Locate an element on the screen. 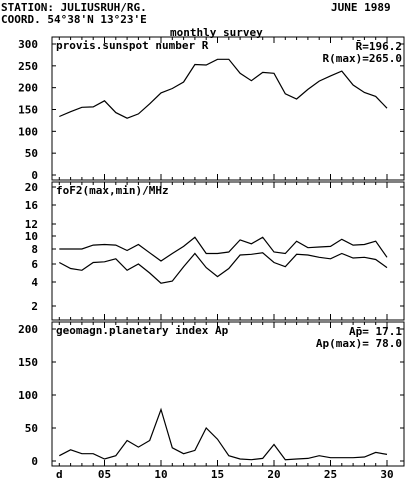 This screenshot has width=408, height=480. station-label: STATION: JULIUSRUH/RG. is located at coordinates (74, 7).